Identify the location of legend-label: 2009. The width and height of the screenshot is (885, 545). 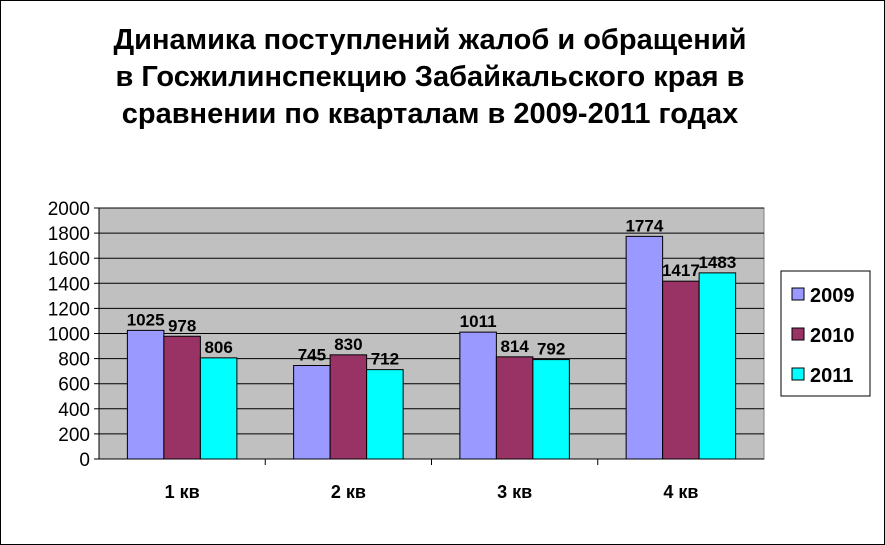
(832, 296).